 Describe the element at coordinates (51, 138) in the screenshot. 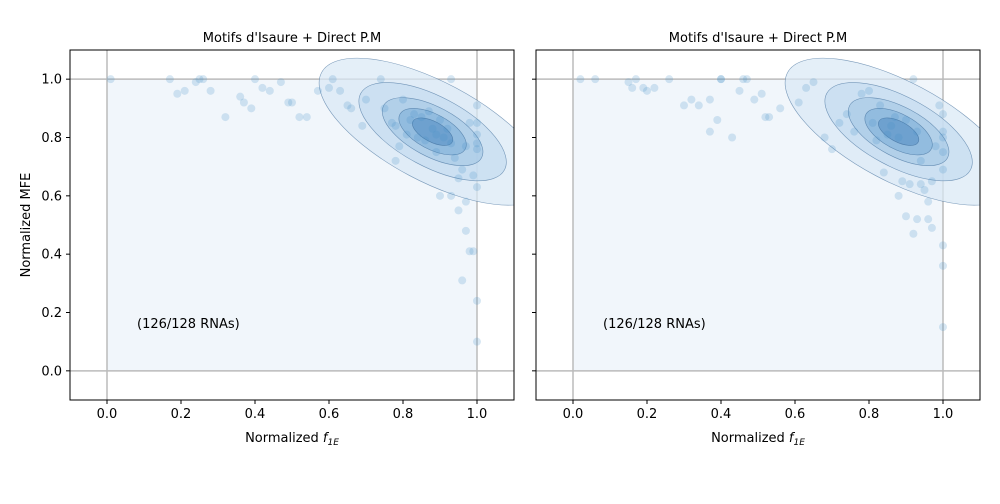

I see `y-tick-label: 0.8` at that location.